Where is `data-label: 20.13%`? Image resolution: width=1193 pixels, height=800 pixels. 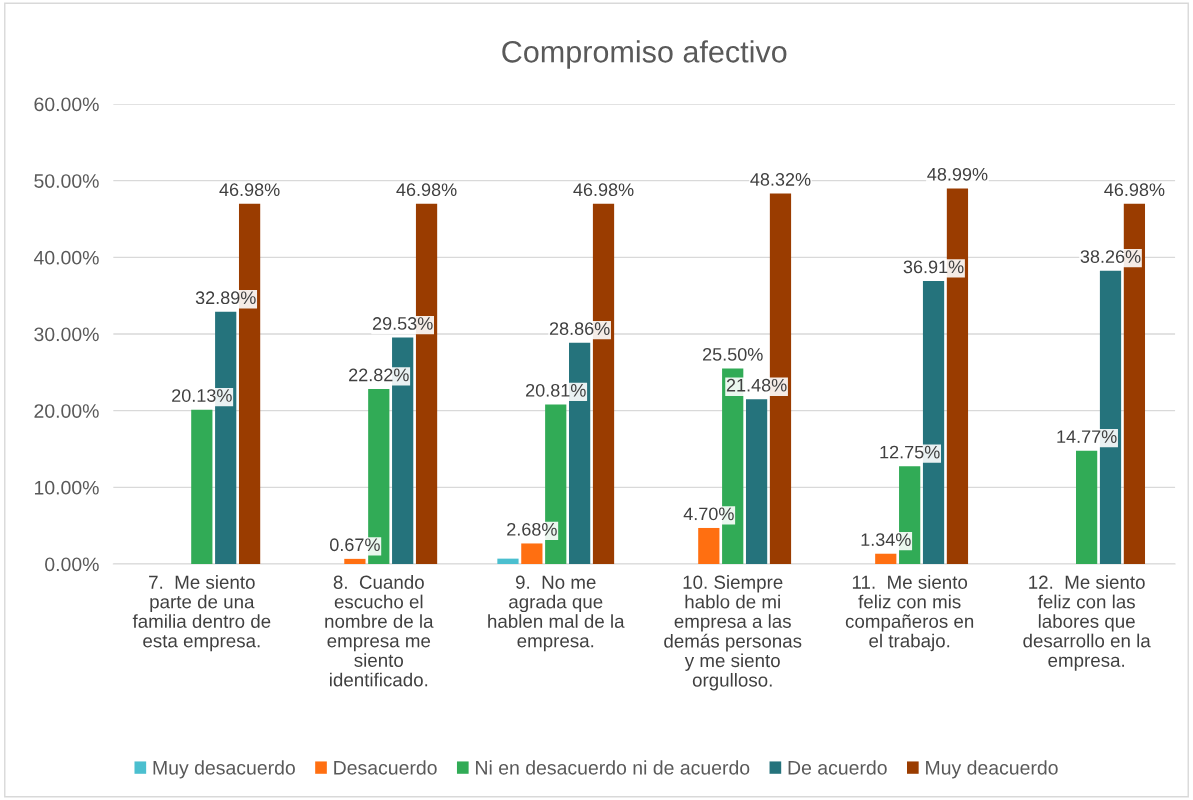 data-label: 20.13% is located at coordinates (202, 395).